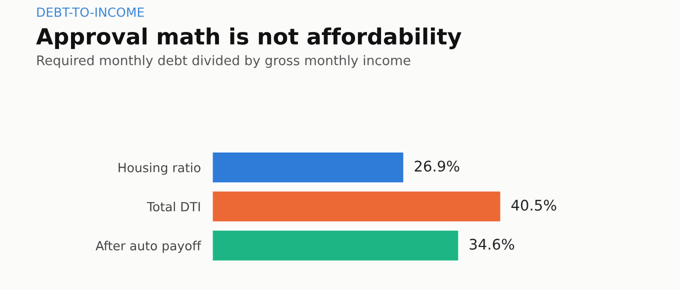  Describe the element at coordinates (149, 246) in the screenshot. I see `y-tick-label: After auto payoff` at that location.